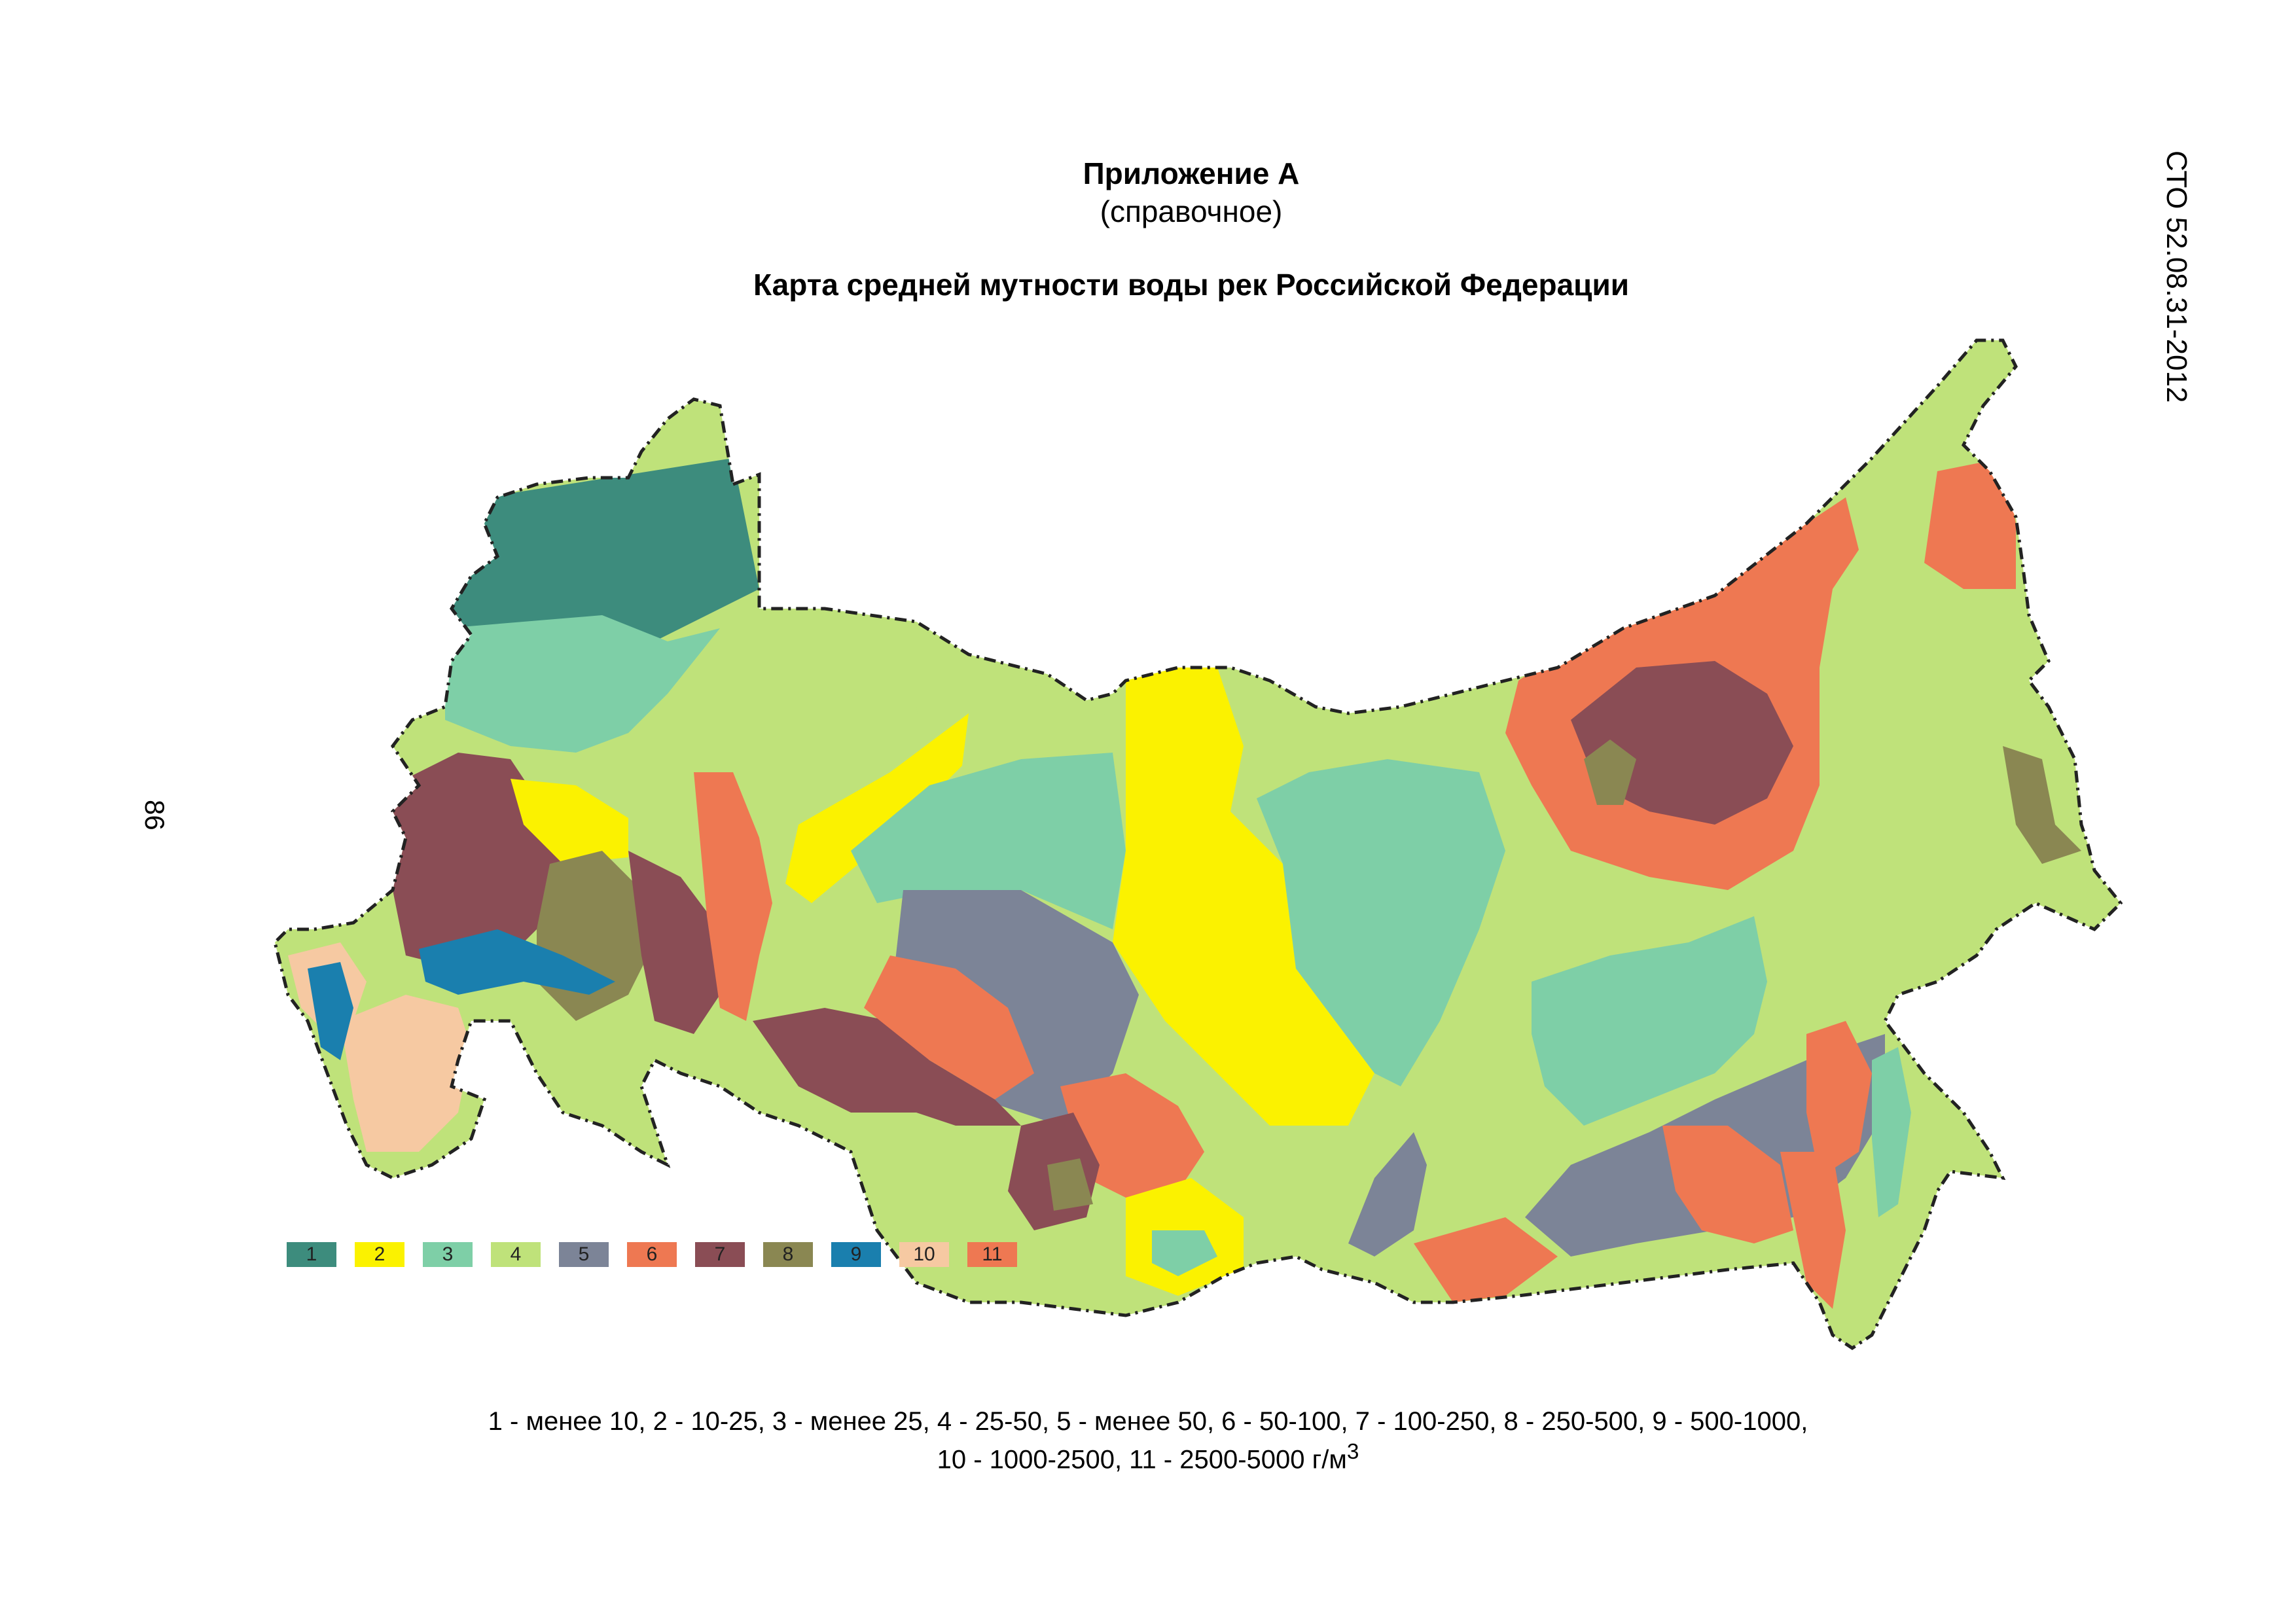 This screenshot has width=2296, height=1623. What do you see at coordinates (1070, 1184) in the screenshot?
I see `region-zone-8-altai-core` at bounding box center [1070, 1184].